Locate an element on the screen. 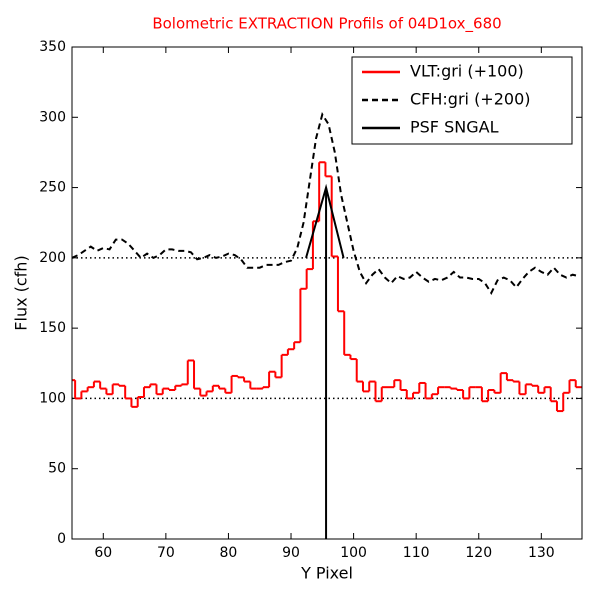  y-tick-label: 350 is located at coordinates (52, 47).